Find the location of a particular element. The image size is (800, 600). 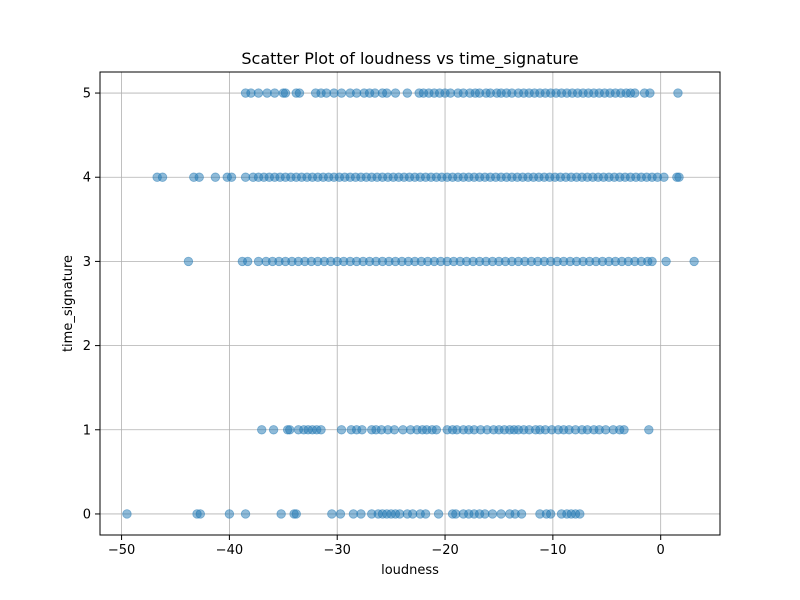

y-tick-label: 4 is located at coordinates (87, 178).